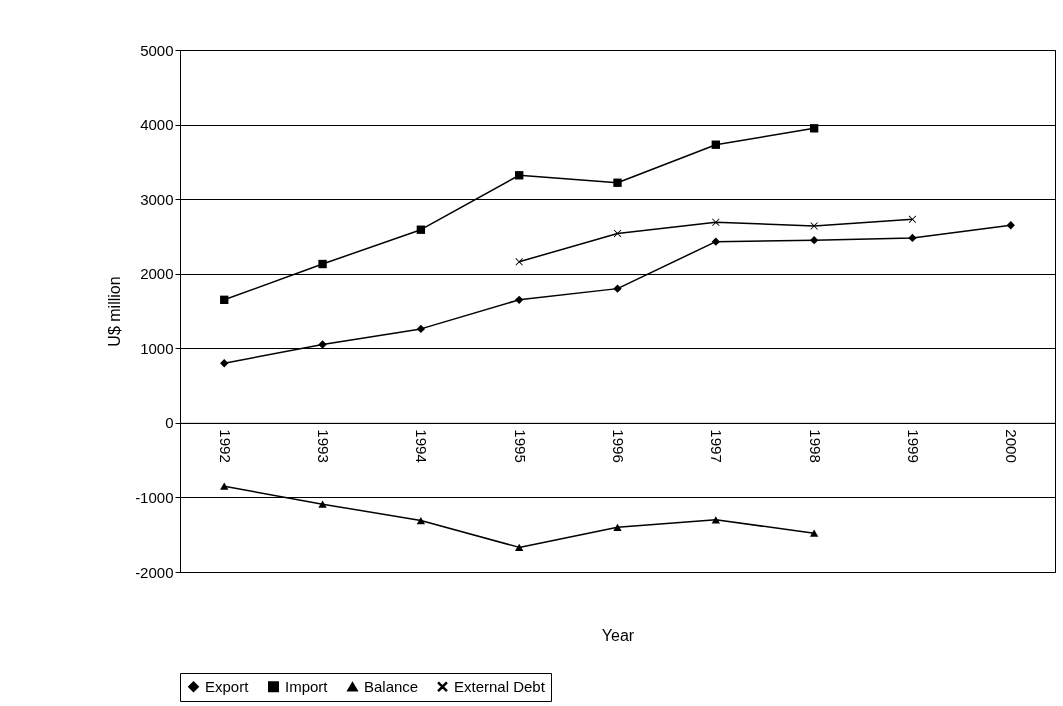  Describe the element at coordinates (157, 199) in the screenshot. I see `y-tick-label: 3000` at that location.